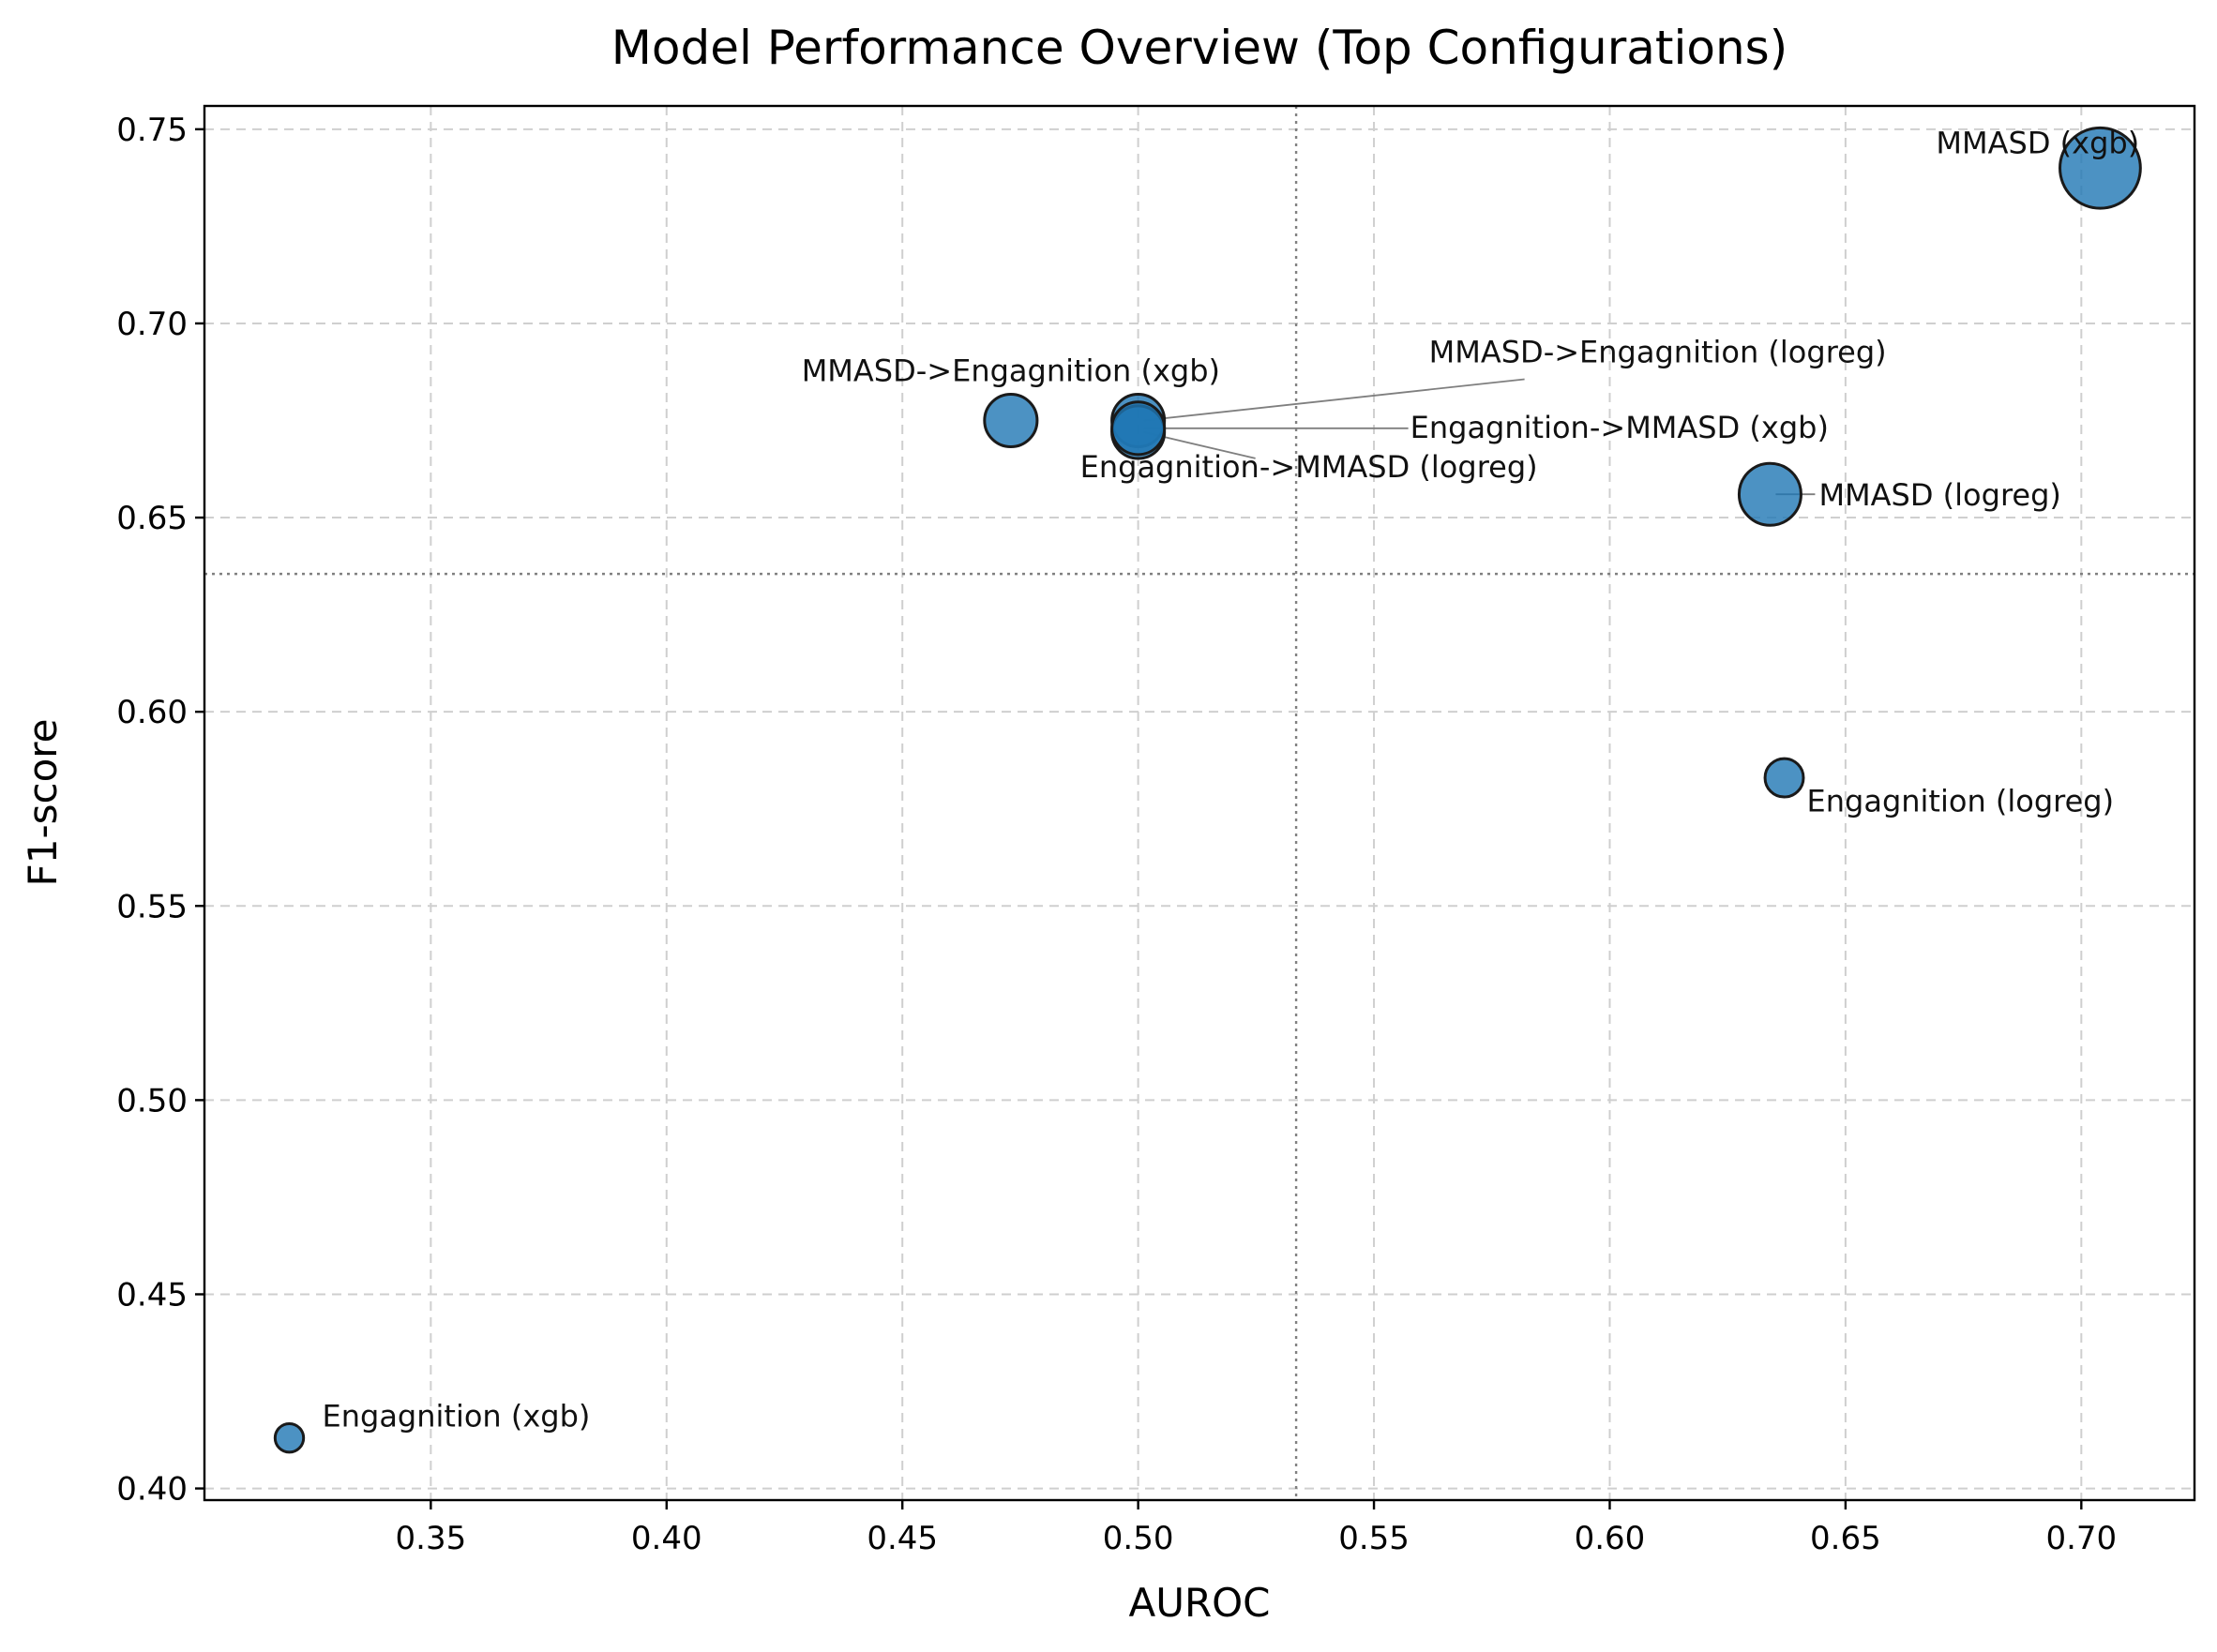  What do you see at coordinates (666, 1538) in the screenshot?
I see `x-tick-label: 0.40` at bounding box center [666, 1538].